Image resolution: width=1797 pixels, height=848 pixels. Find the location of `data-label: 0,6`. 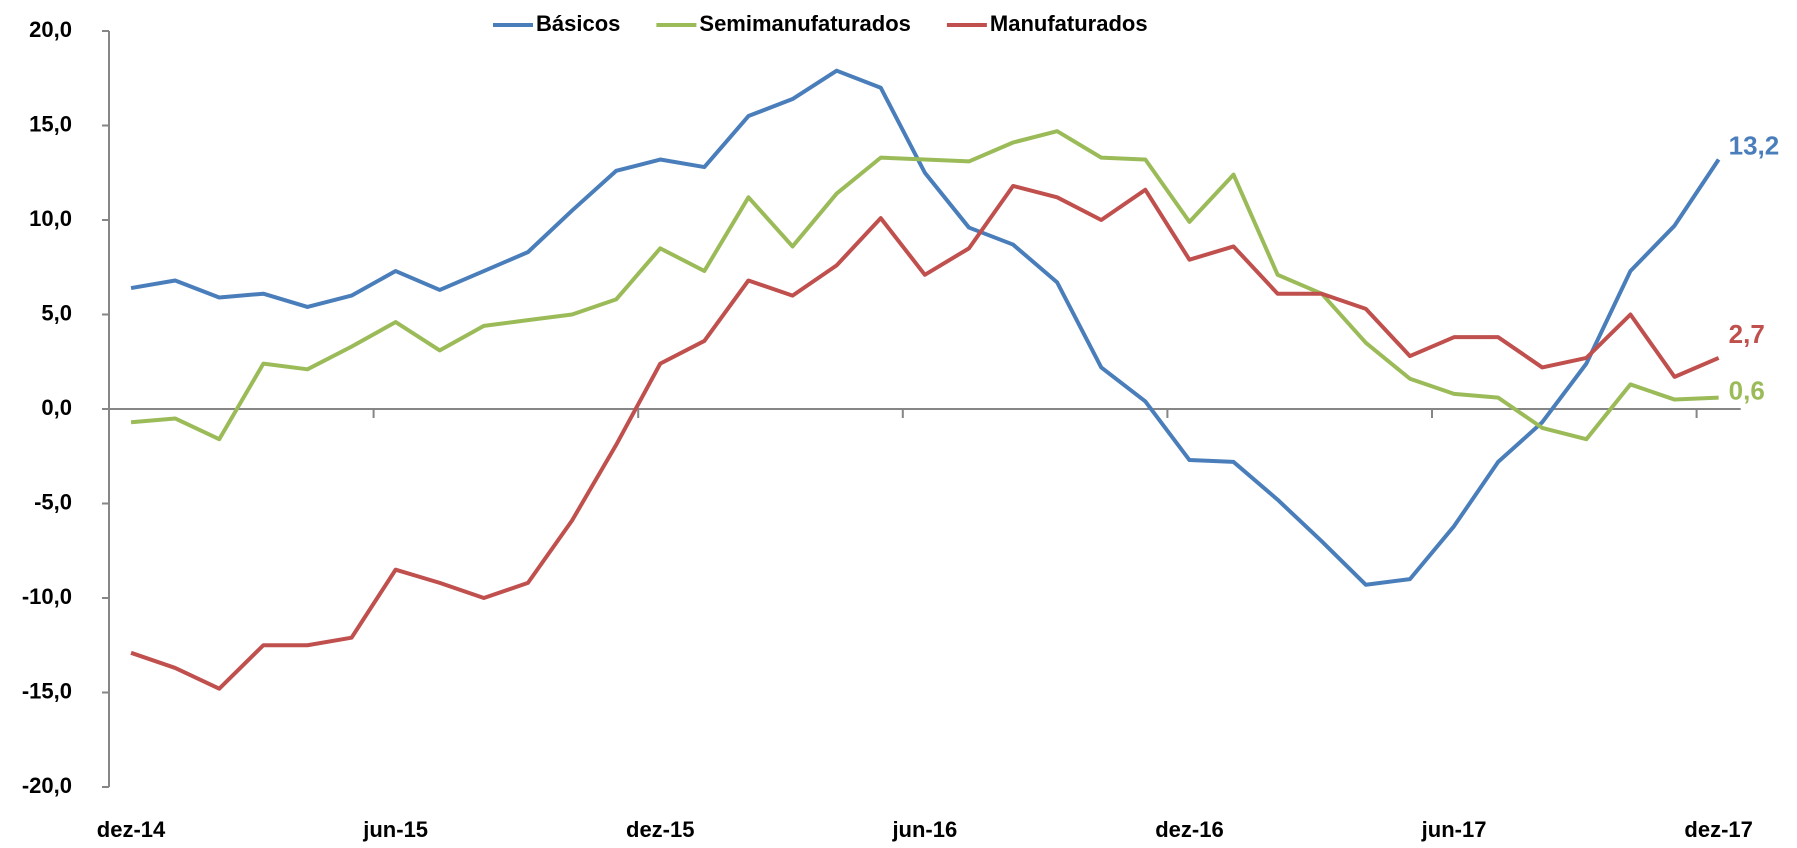

data-label: 0,6 is located at coordinates (1747, 391).